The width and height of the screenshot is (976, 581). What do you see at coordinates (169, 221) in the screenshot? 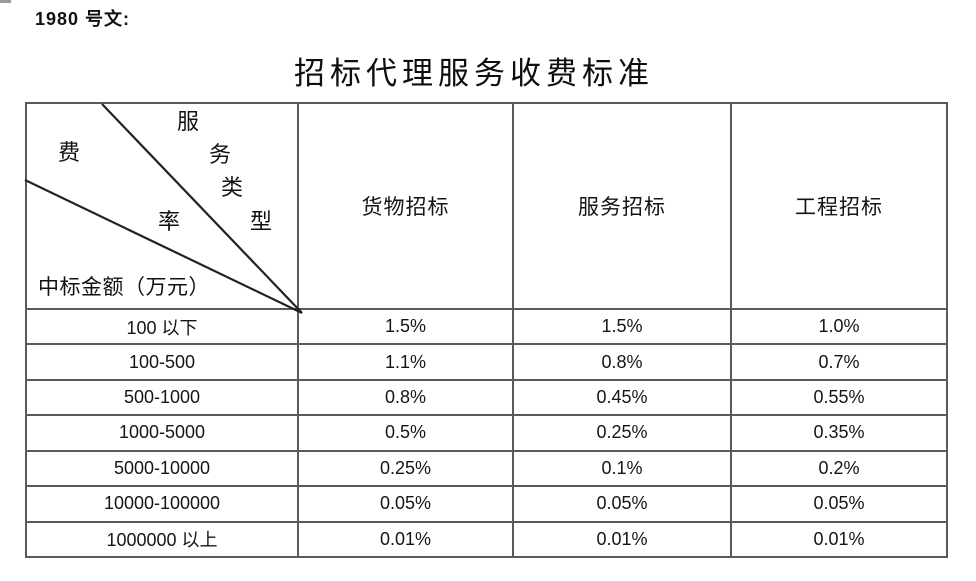
I see `corner-fee-rate-char-2: 率` at bounding box center [169, 221].